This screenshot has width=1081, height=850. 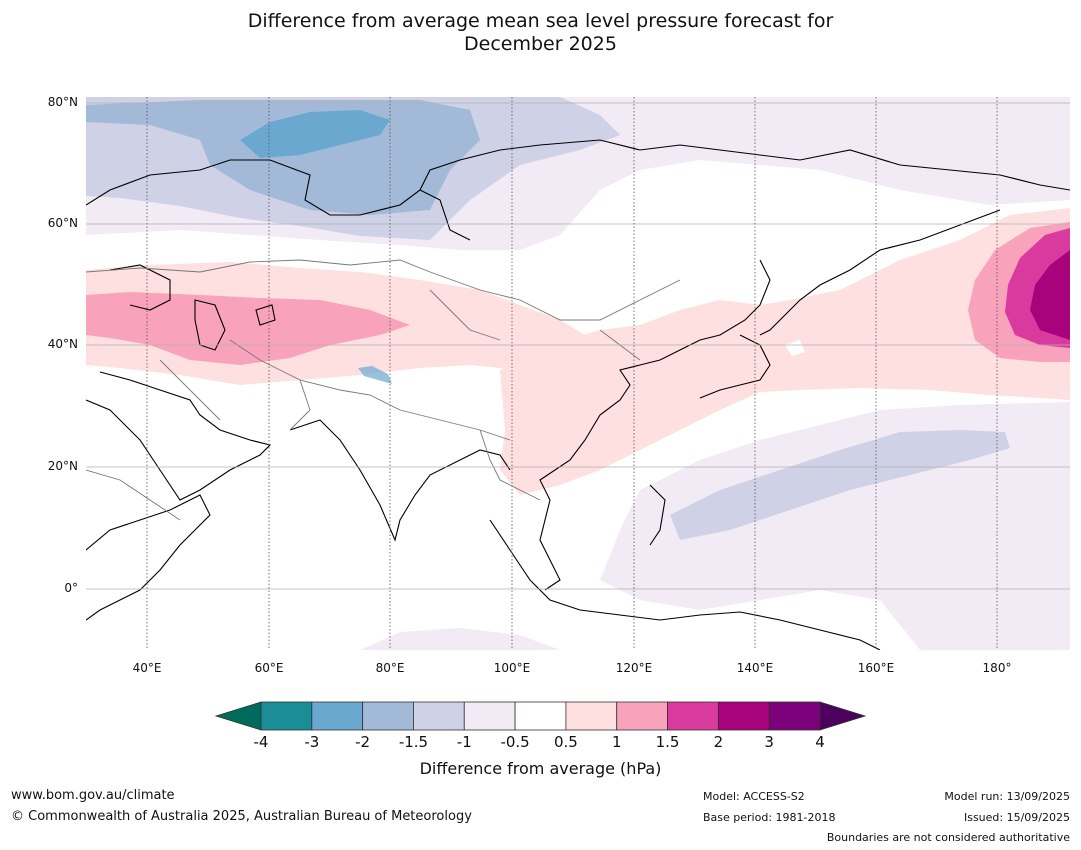 What do you see at coordinates (93, 795) in the screenshot?
I see `website-link: www.bom.gov.au/climate` at bounding box center [93, 795].